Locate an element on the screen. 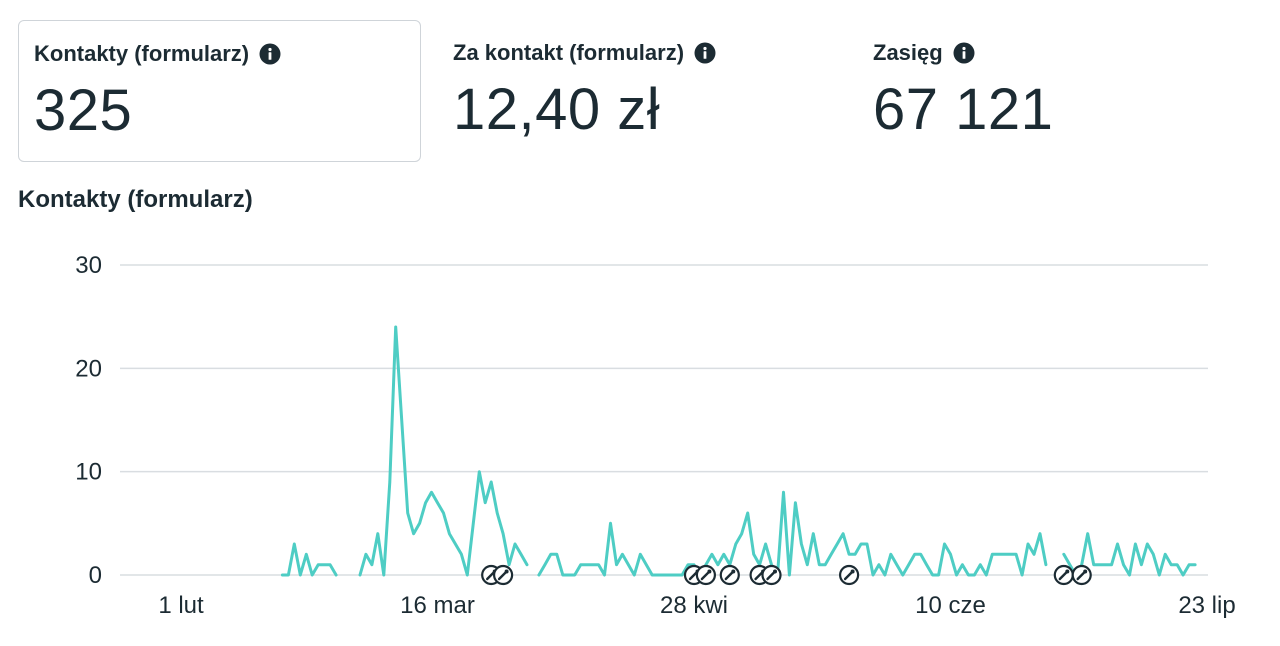 The image size is (1280, 646). metric-label-contacts: Kontakty (formularz) is located at coordinates (219, 54).